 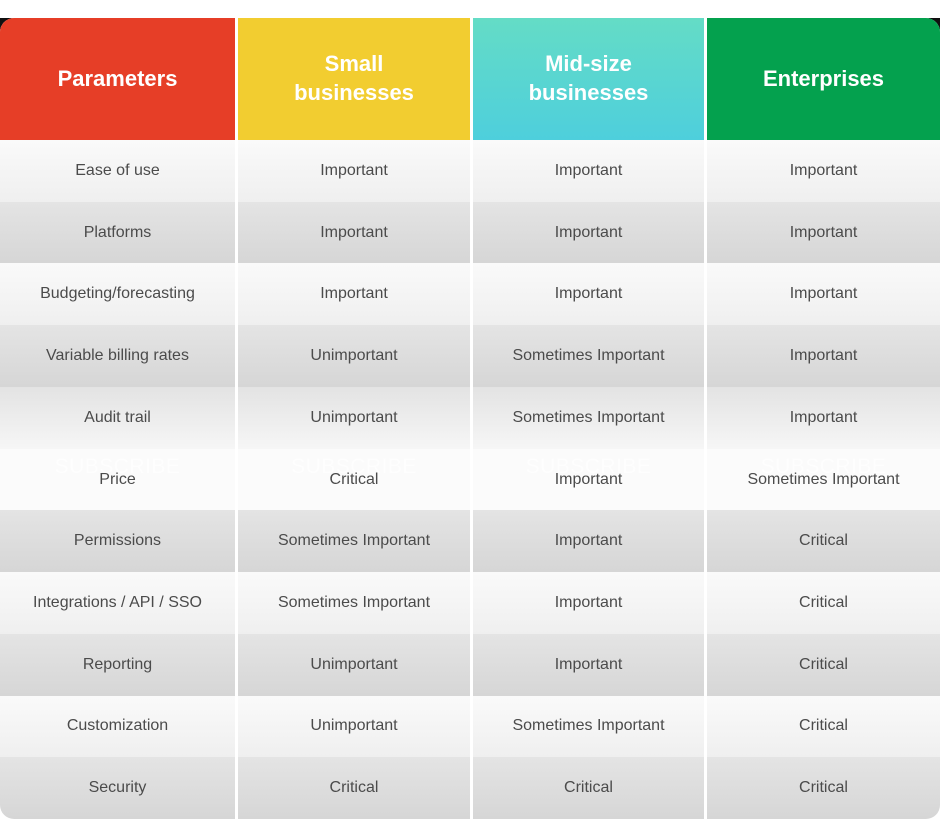 I want to click on parameter-cell: Reporting, so click(x=117, y=664).